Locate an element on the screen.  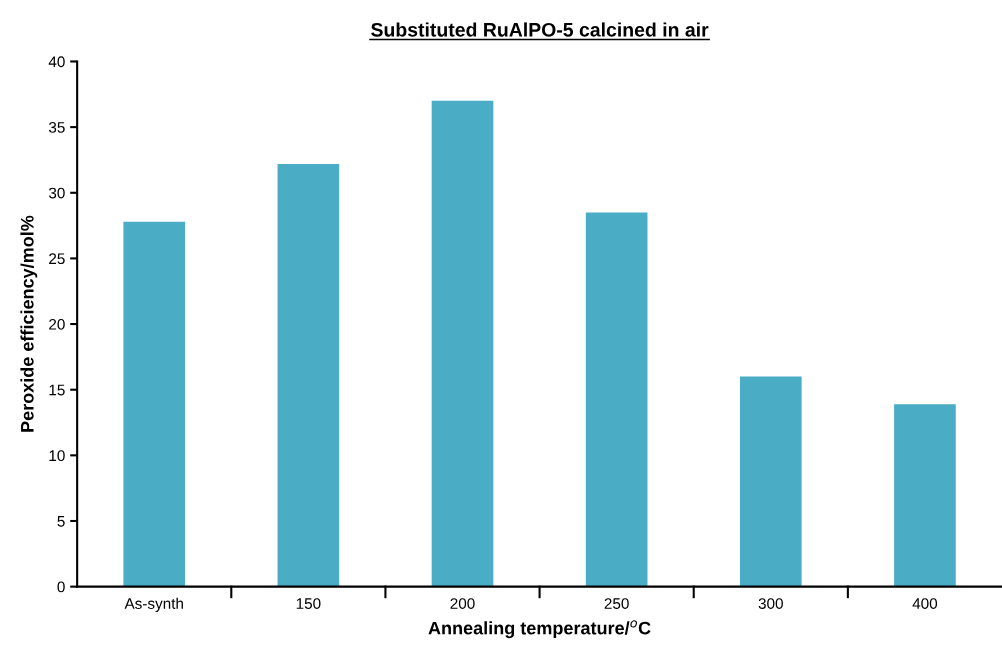
x-axis-title: Annealing temperature/$^{o}$C is located at coordinates (539, 629).